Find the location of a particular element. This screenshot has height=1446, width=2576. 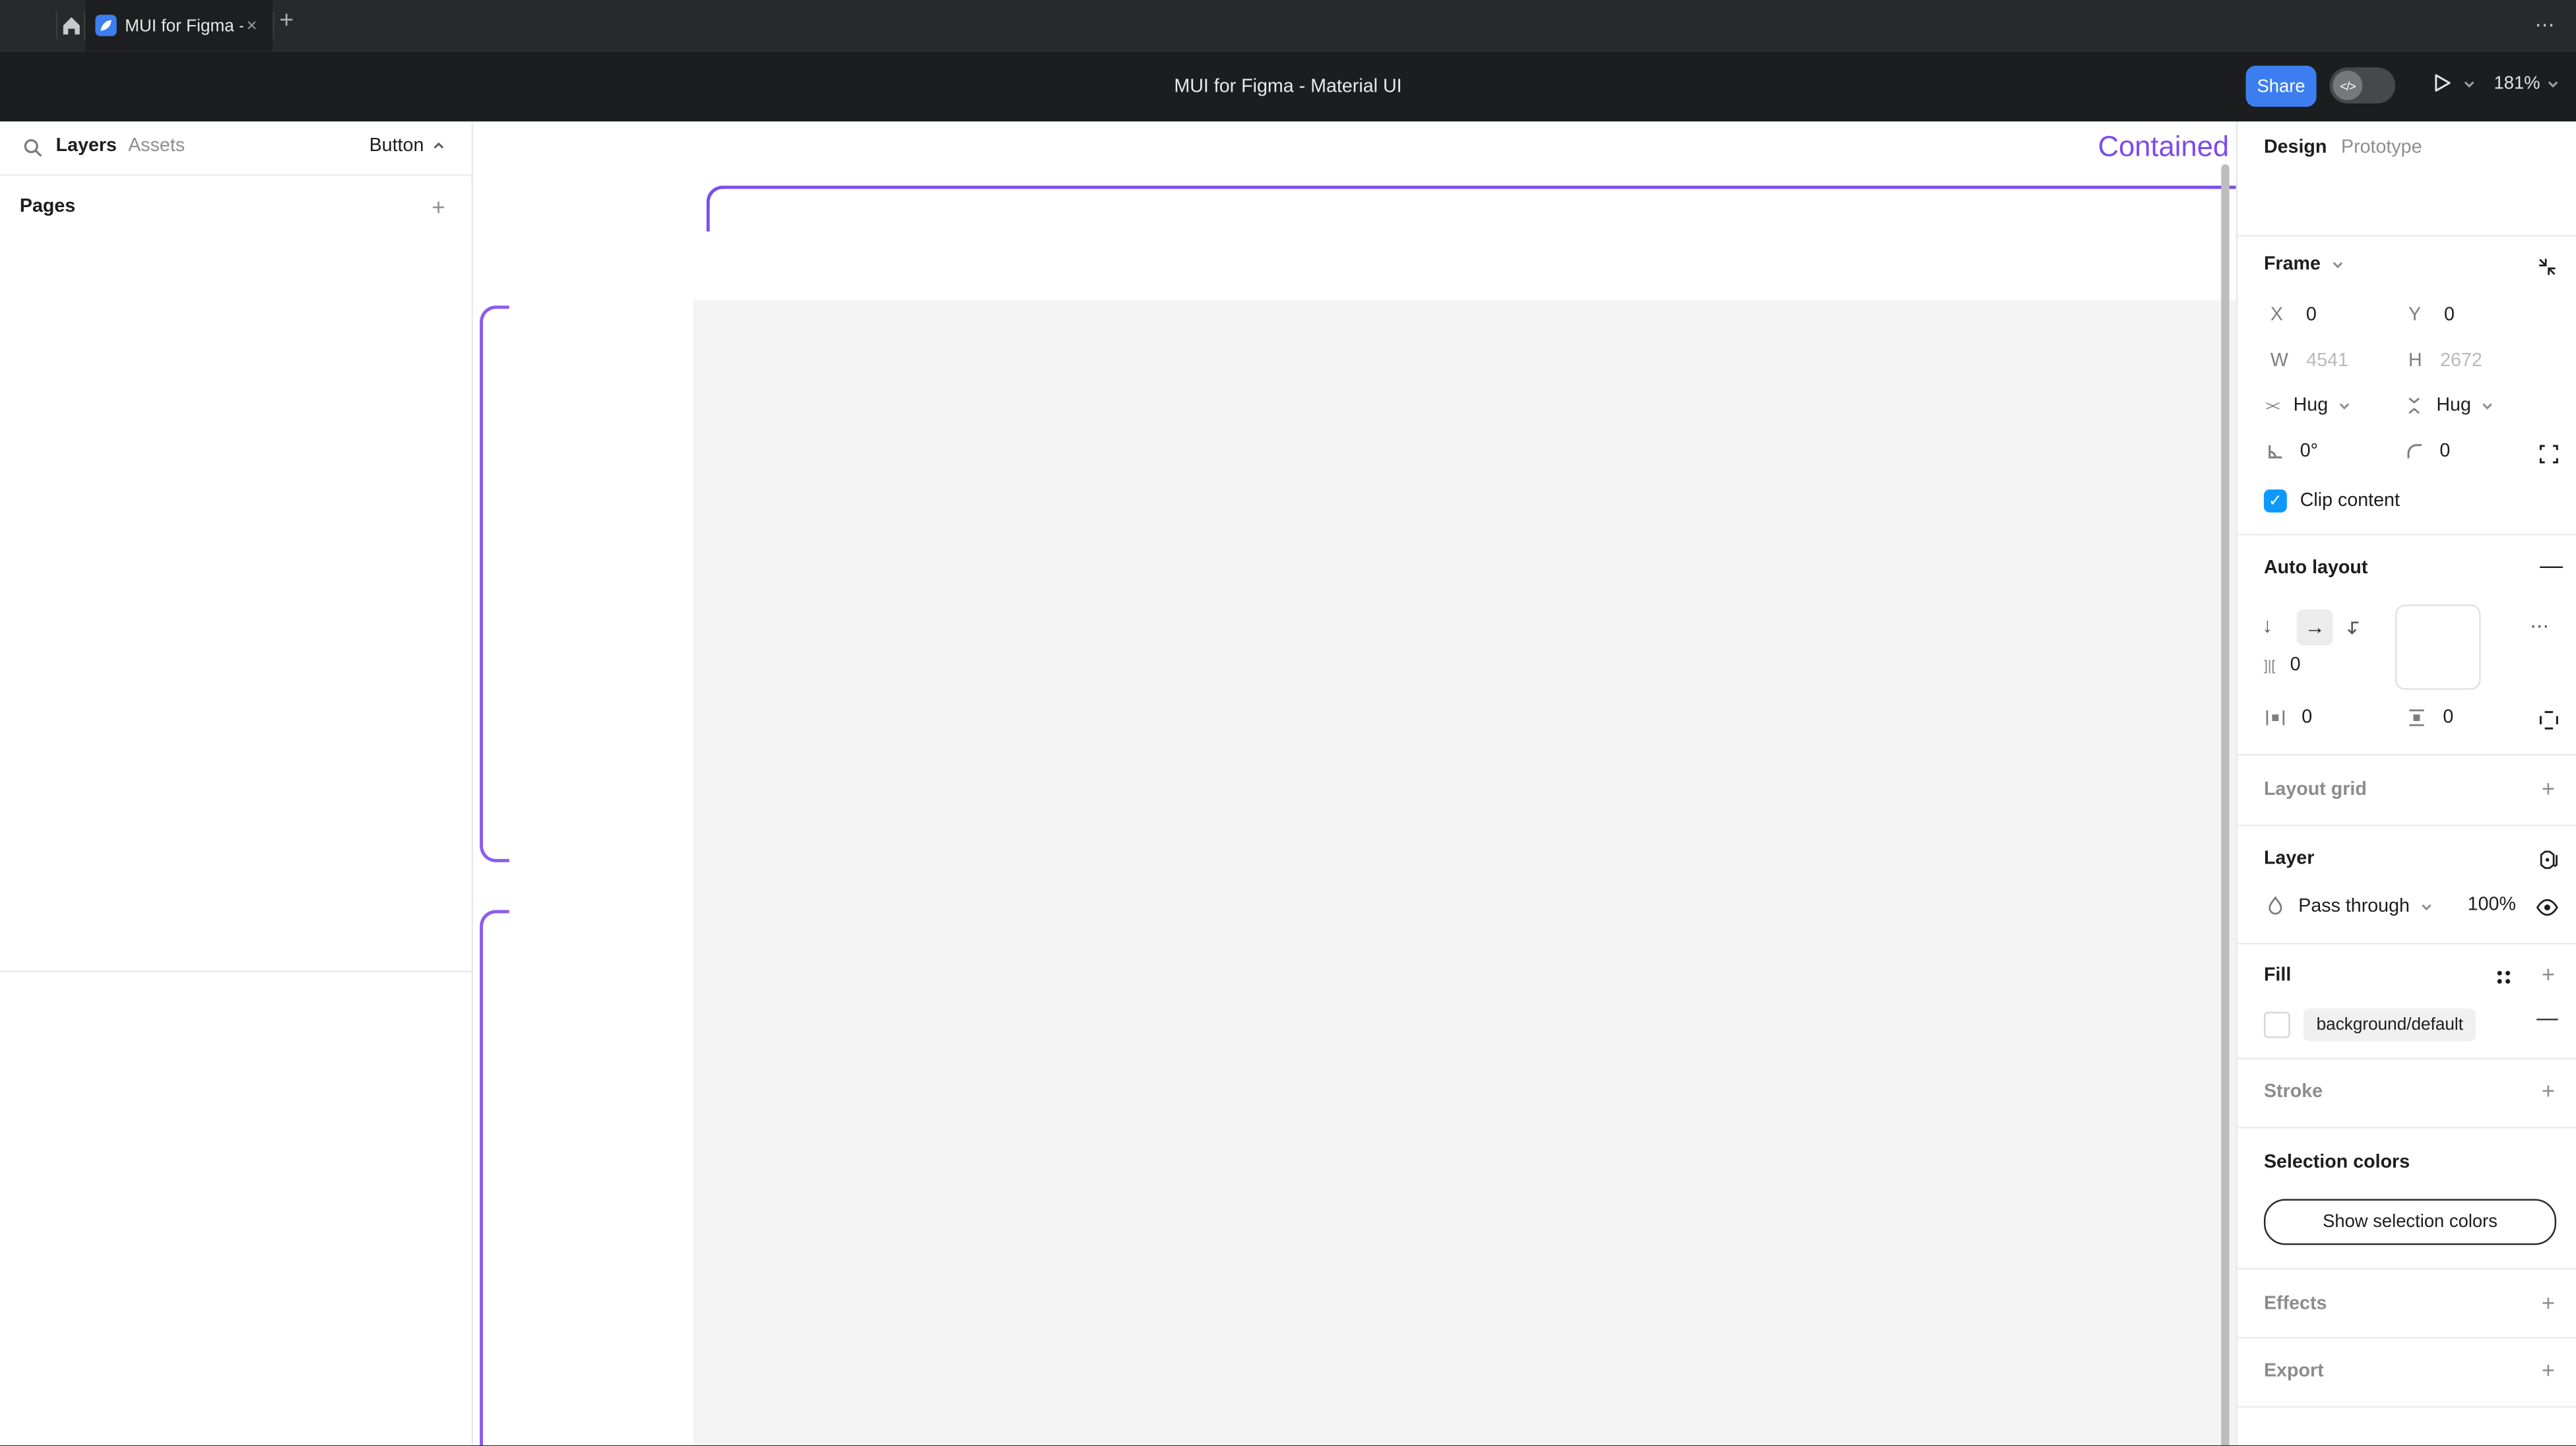

collapse-icon is located at coordinates (2547, 266).